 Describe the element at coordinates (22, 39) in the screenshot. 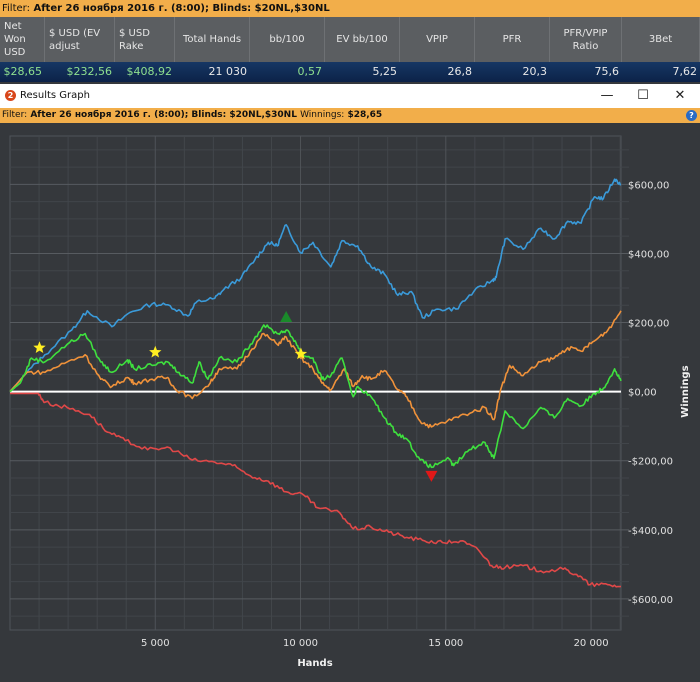

I see `column-header: Net Won USD` at that location.